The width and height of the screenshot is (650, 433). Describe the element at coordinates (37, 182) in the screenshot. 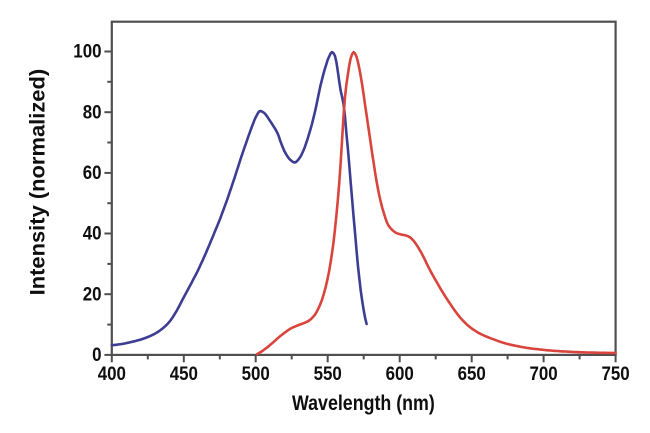

I see `svg-text: Intensity (normalized)` at that location.